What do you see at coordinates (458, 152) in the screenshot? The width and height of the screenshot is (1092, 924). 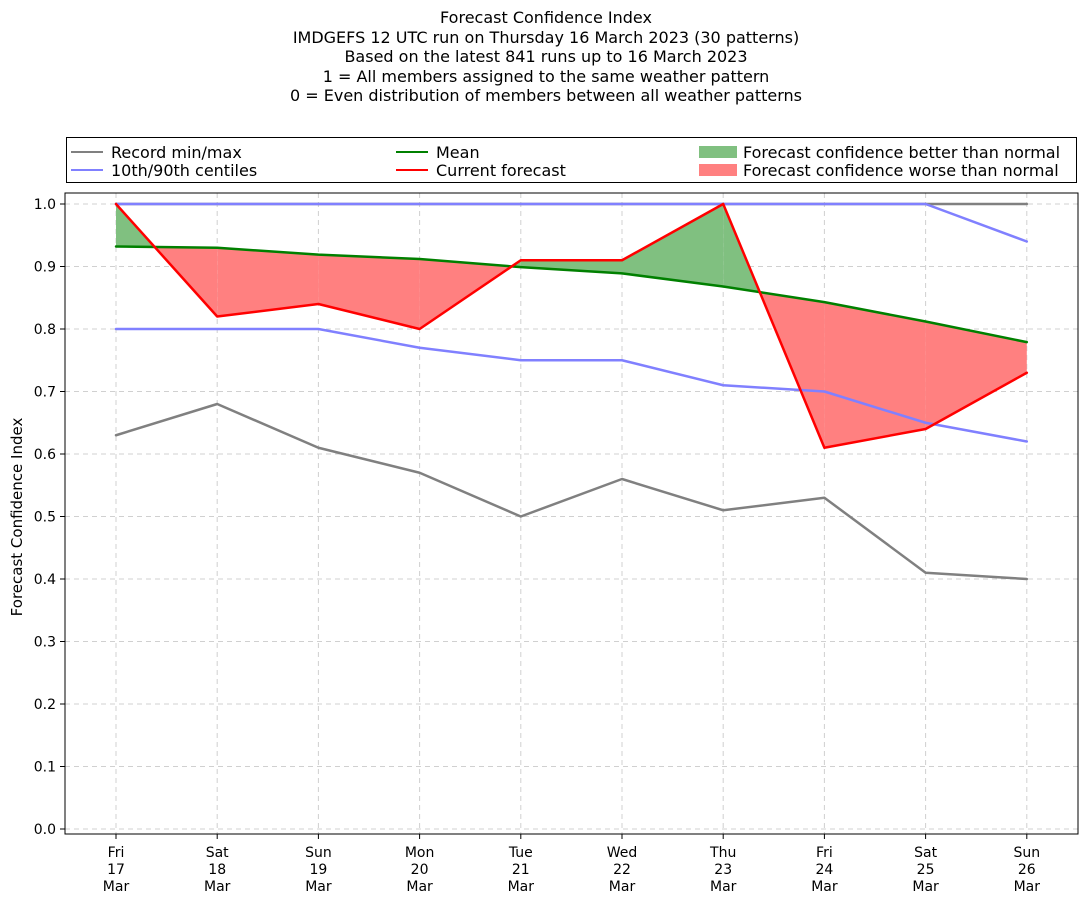 I see `legend-label-mean: Mean` at bounding box center [458, 152].